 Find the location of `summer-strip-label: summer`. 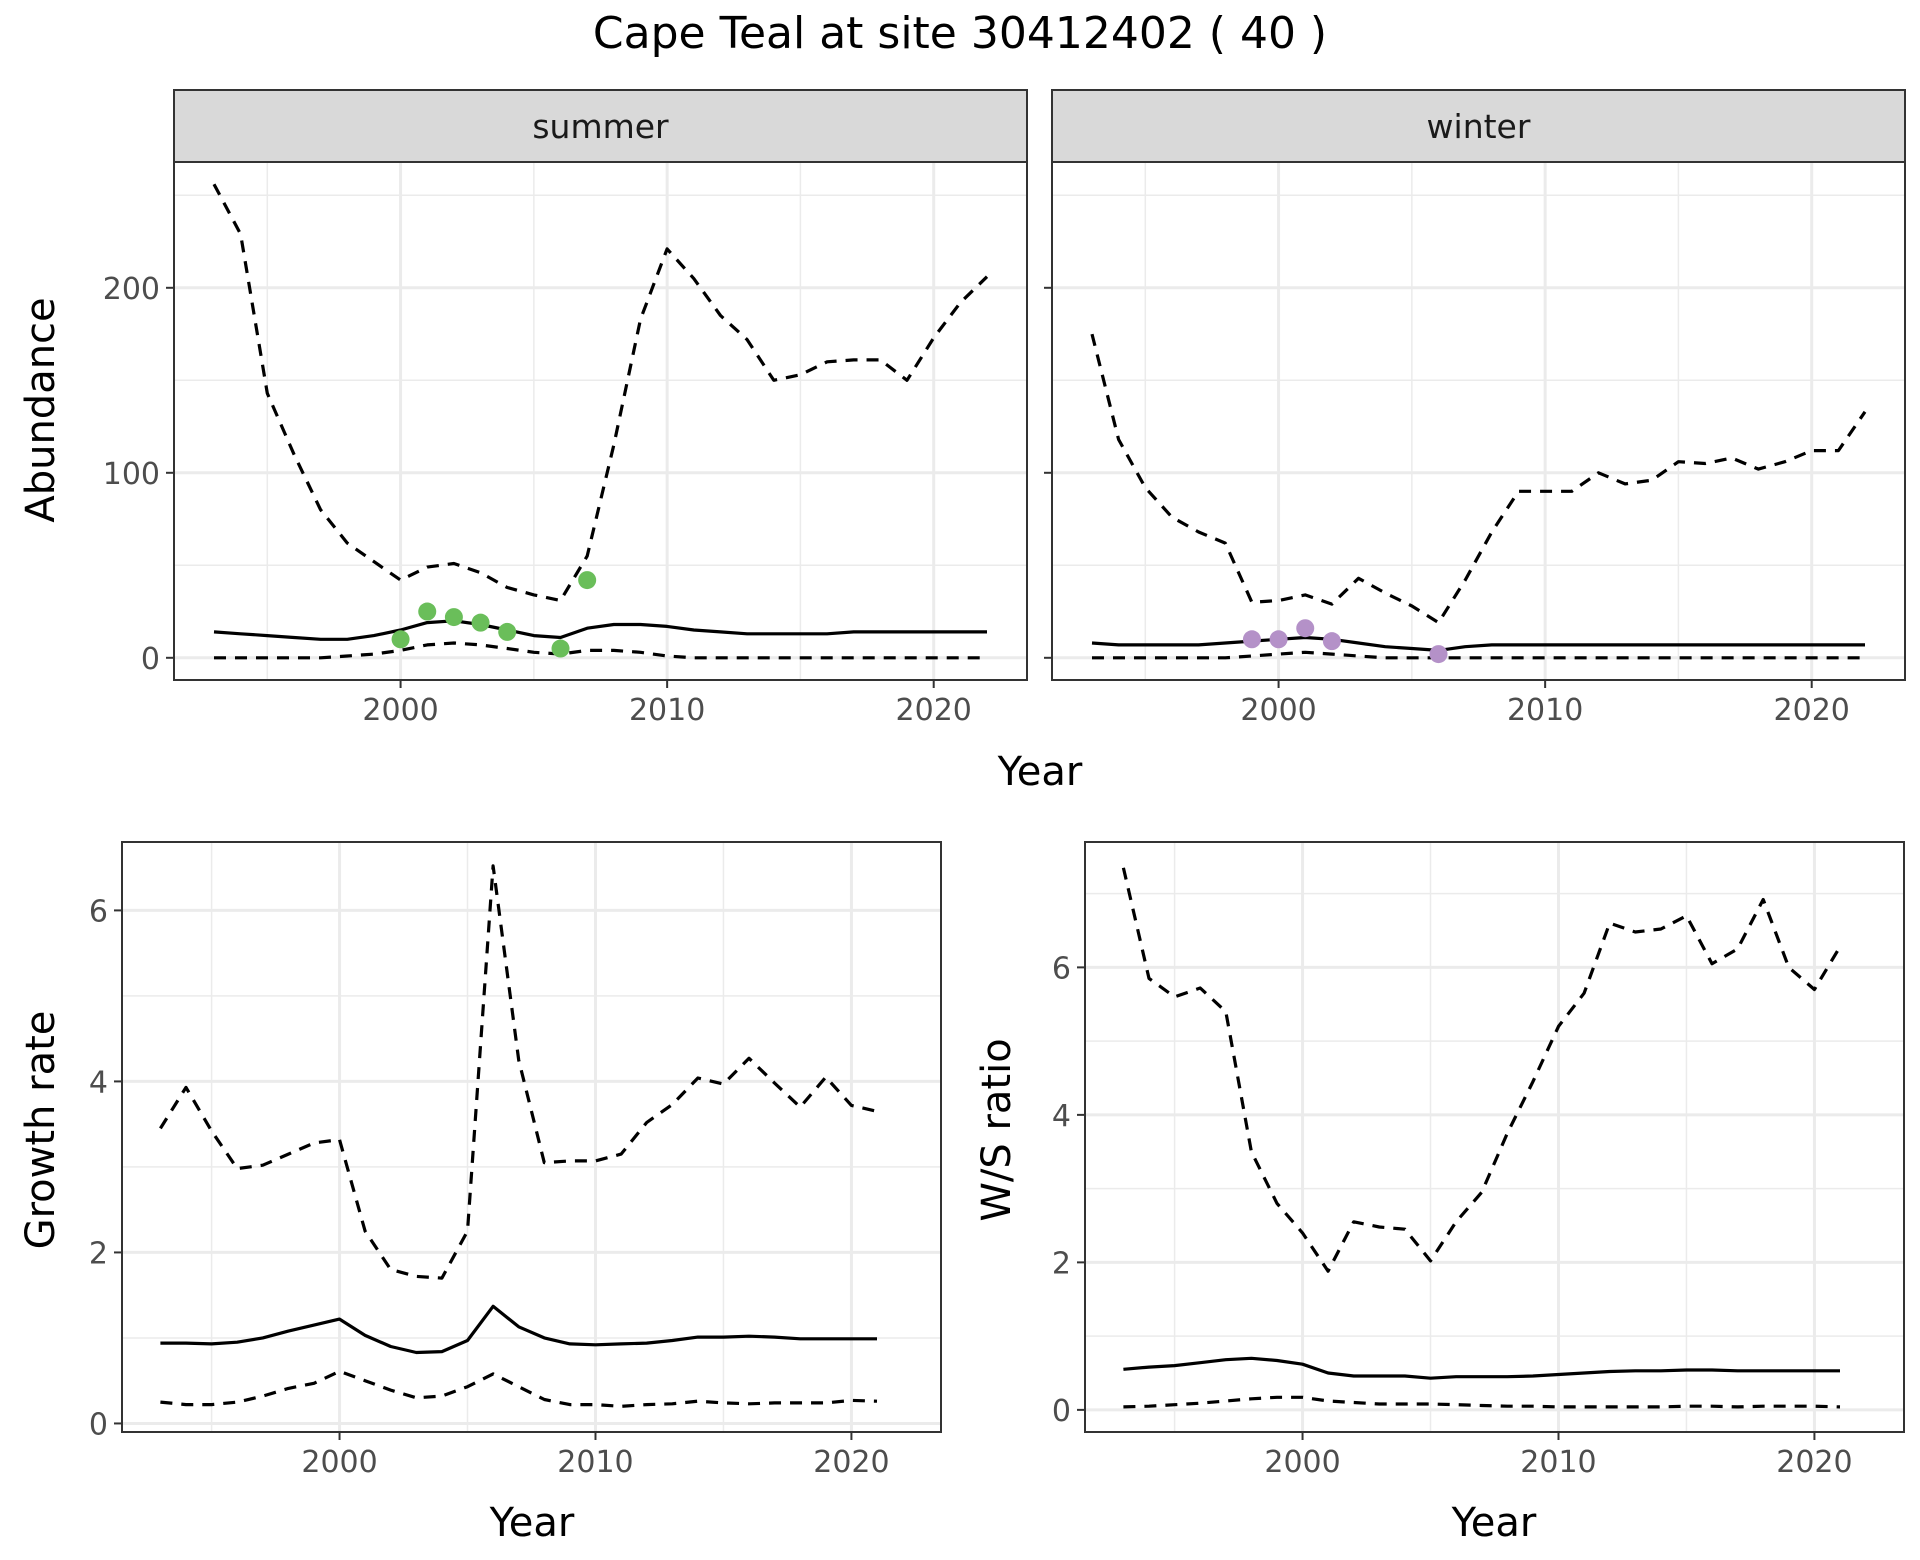

summer-strip-label: summer is located at coordinates (600, 126).